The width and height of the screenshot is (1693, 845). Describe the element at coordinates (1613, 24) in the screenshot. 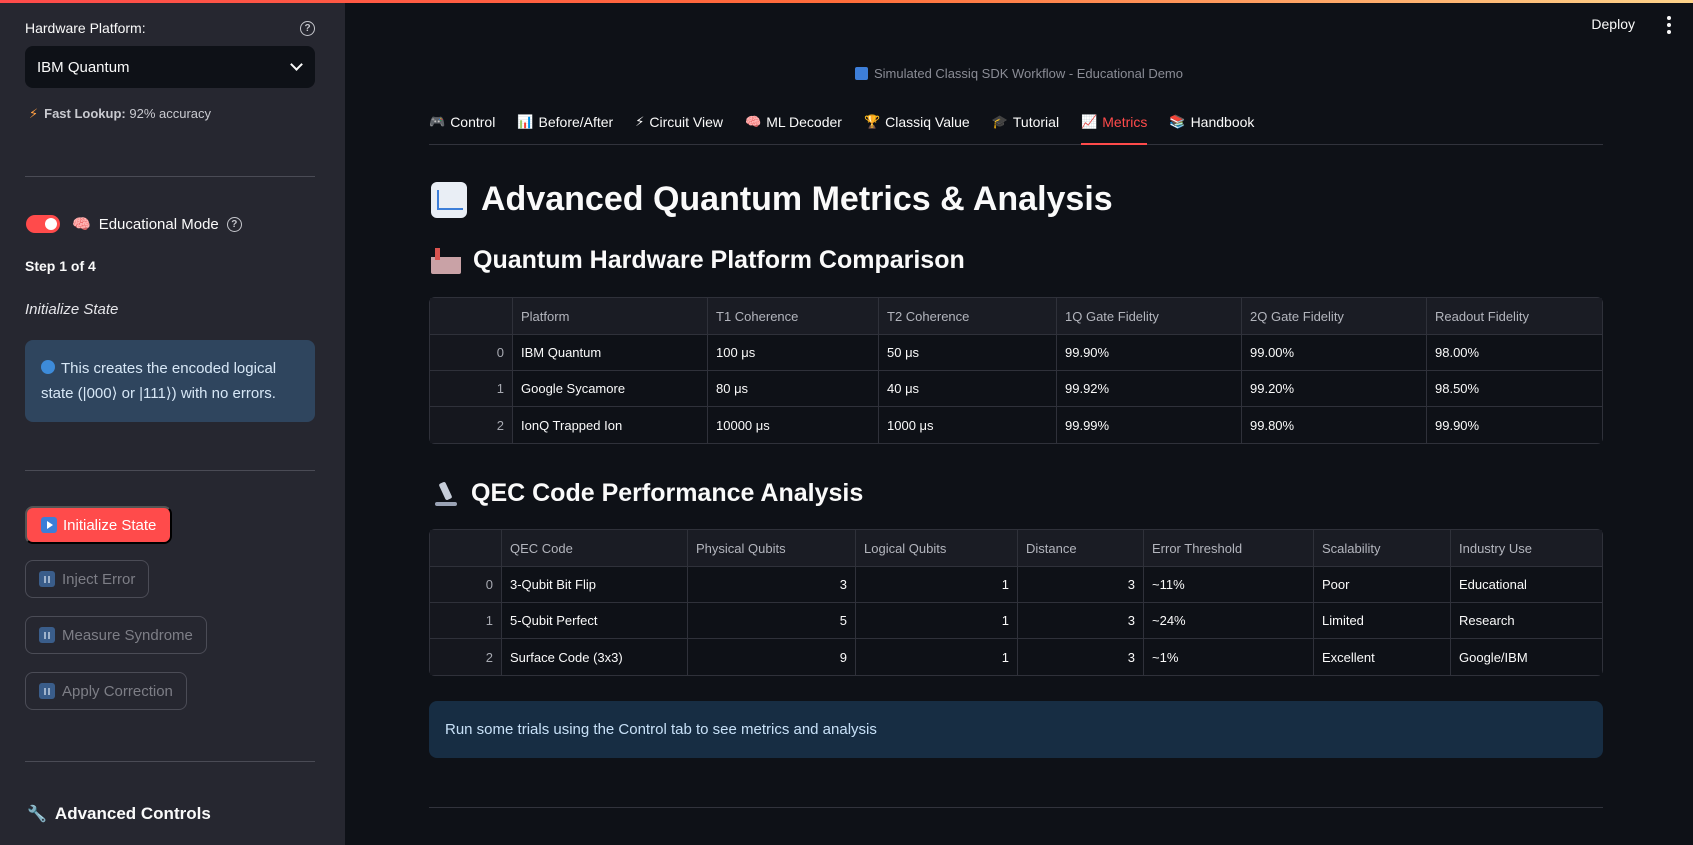

I see `deploy-button: Deploy` at that location.